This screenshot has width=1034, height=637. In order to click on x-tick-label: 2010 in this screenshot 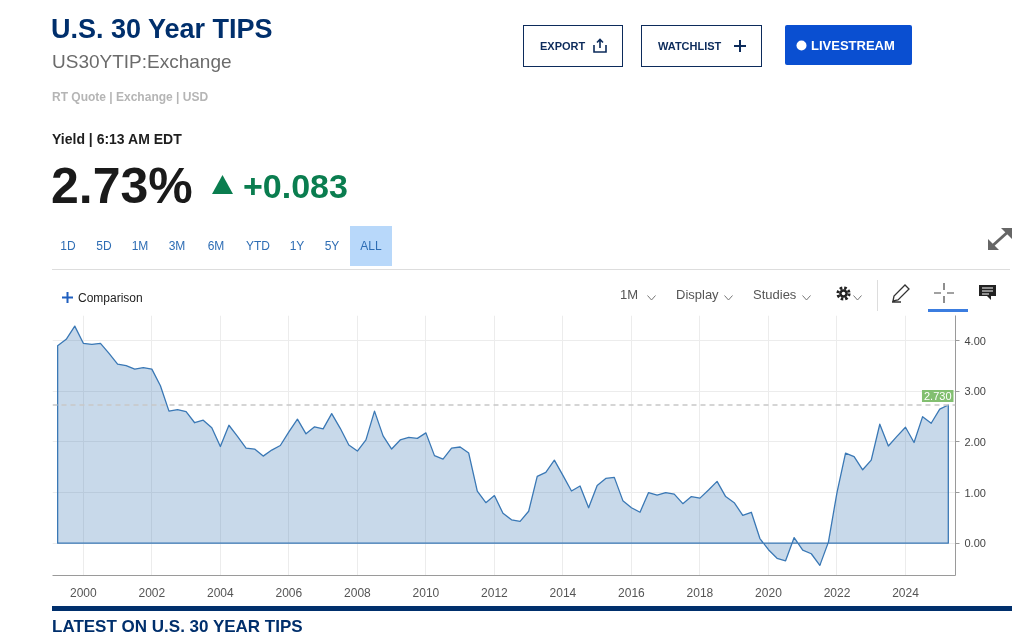, I will do `click(426, 592)`.